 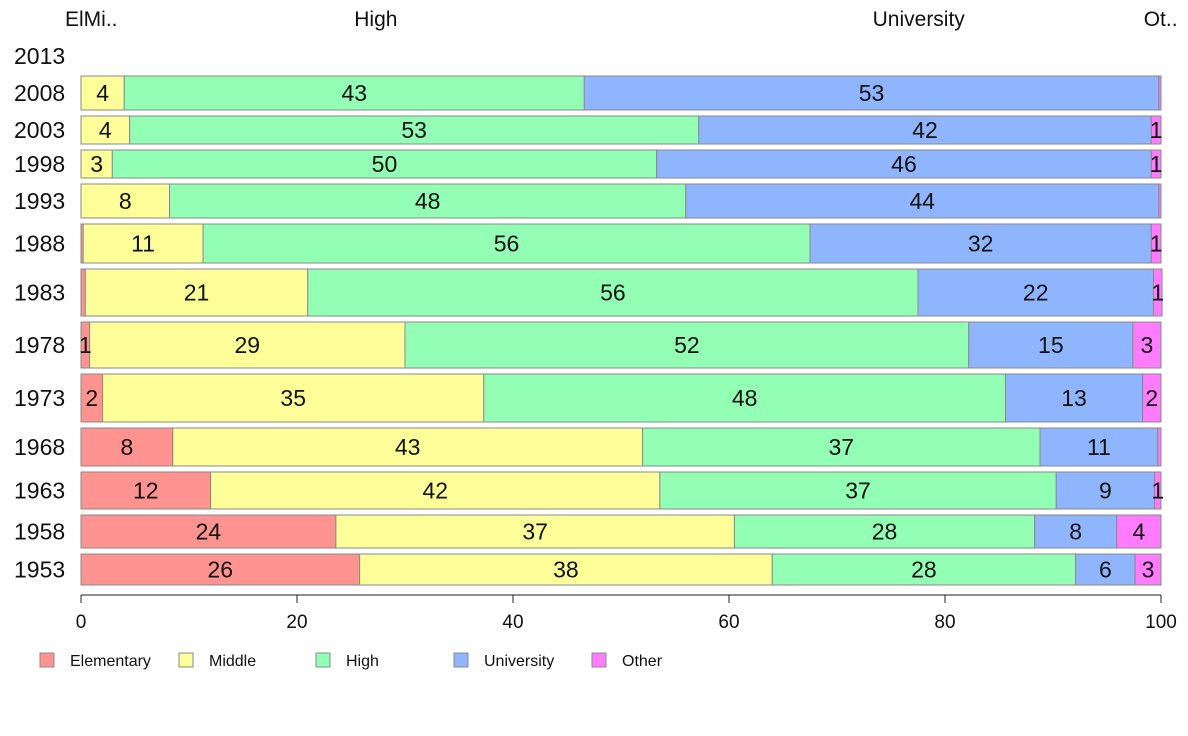 I want to click on bar-value-label: 12, so click(x=146, y=491).